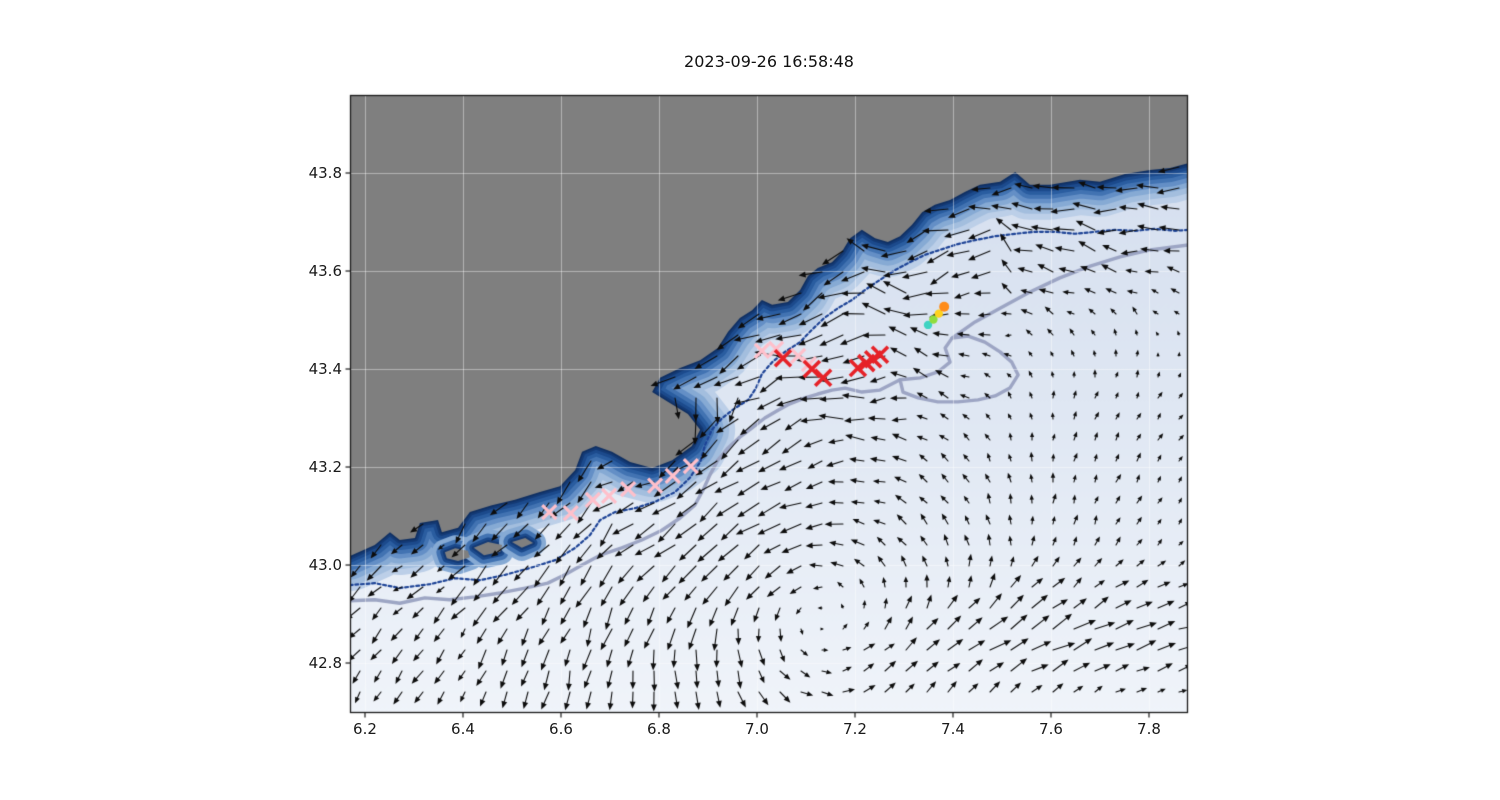 This screenshot has width=1500, height=800. Describe the element at coordinates (463, 729) in the screenshot. I see `x-tick-label: 6.4` at that location.